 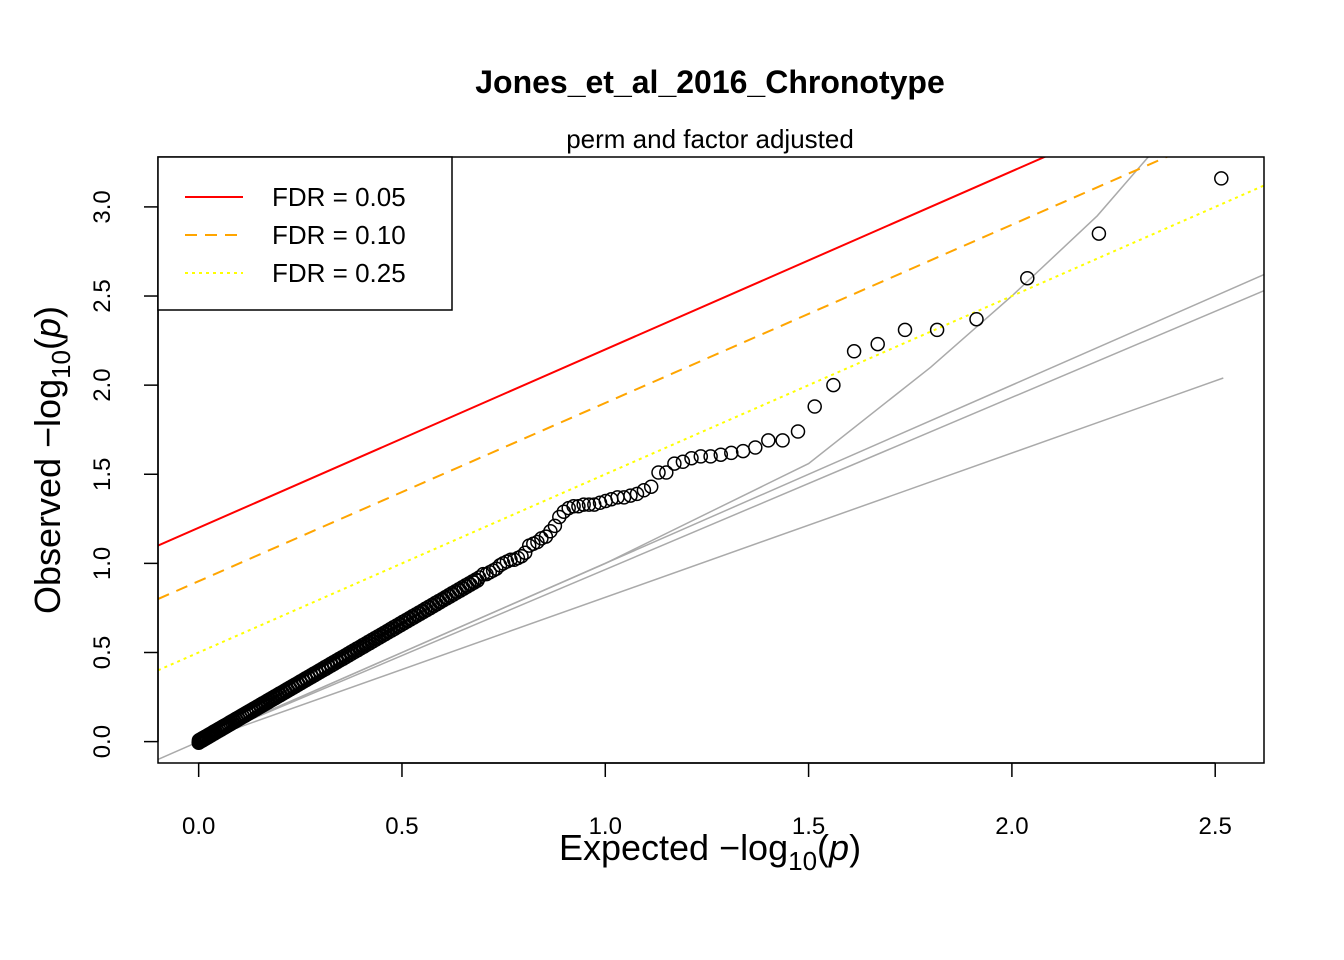 What do you see at coordinates (707, 801) in the screenshot?
I see `x-axis: 0.0 0.5 1.0 1.5 2.0 2.5` at bounding box center [707, 801].